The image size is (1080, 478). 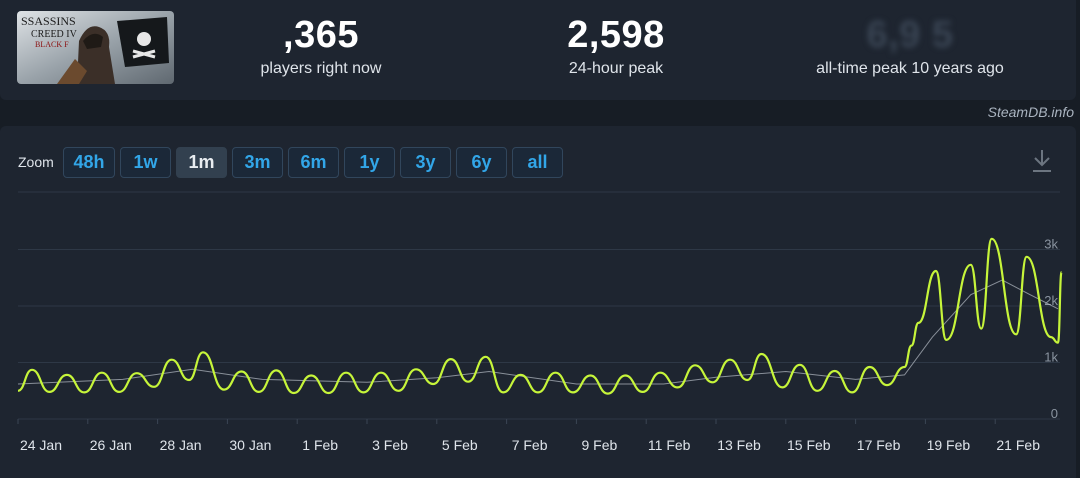 I want to click on x-tick-label: 17 Feb, so click(x=879, y=445).